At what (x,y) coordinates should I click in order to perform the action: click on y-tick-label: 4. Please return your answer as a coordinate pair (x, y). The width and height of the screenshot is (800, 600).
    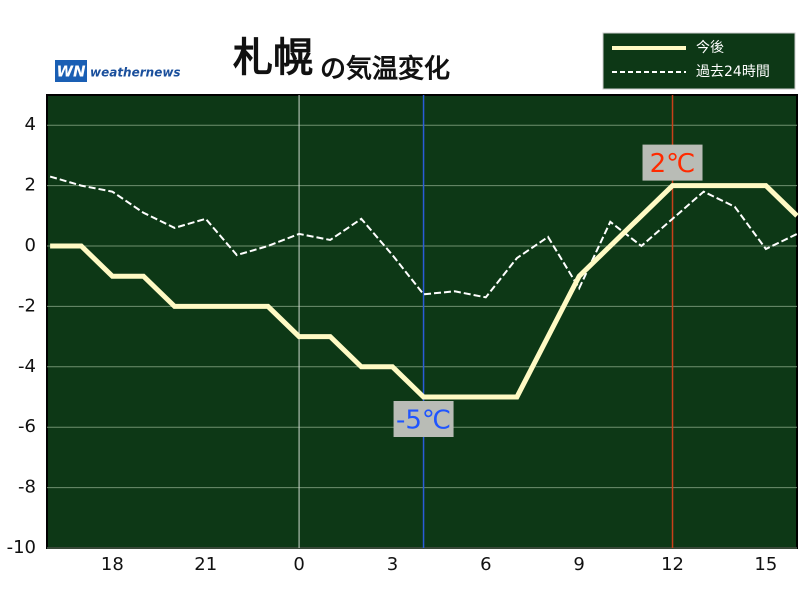
    Looking at the image, I should click on (30, 124).